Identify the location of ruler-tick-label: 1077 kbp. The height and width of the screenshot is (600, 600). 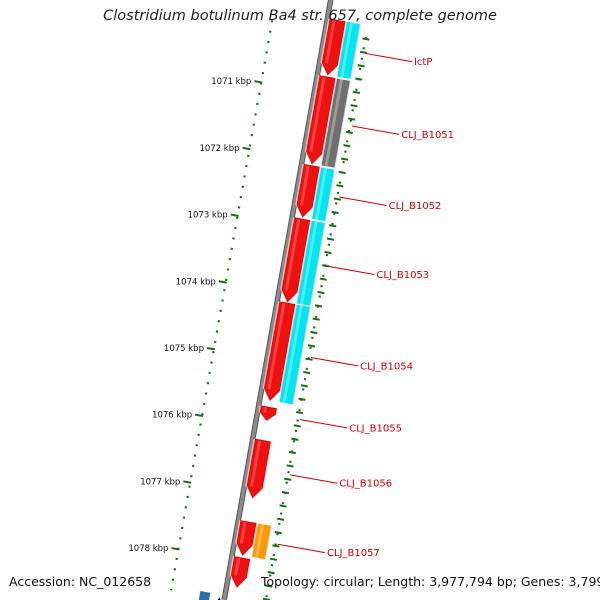
(160, 482).